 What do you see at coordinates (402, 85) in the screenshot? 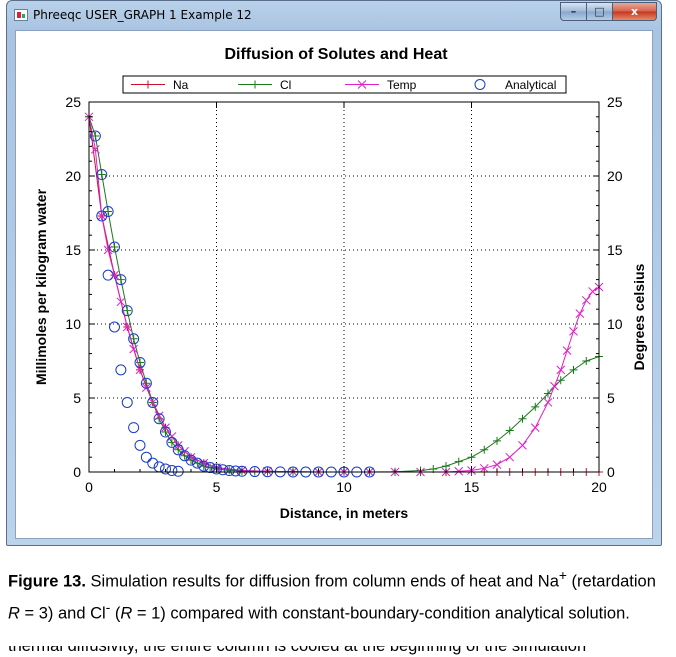
I see `legend-label-temp: Temp` at bounding box center [402, 85].